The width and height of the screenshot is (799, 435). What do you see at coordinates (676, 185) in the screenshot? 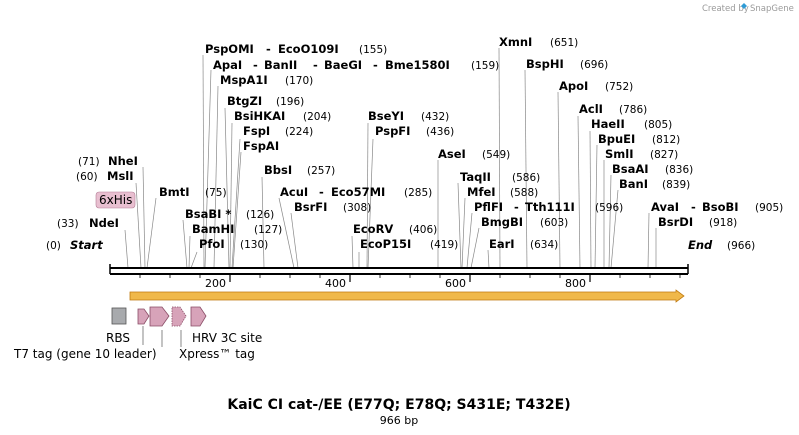
I see `site-bani-pos: (839)` at bounding box center [676, 185].